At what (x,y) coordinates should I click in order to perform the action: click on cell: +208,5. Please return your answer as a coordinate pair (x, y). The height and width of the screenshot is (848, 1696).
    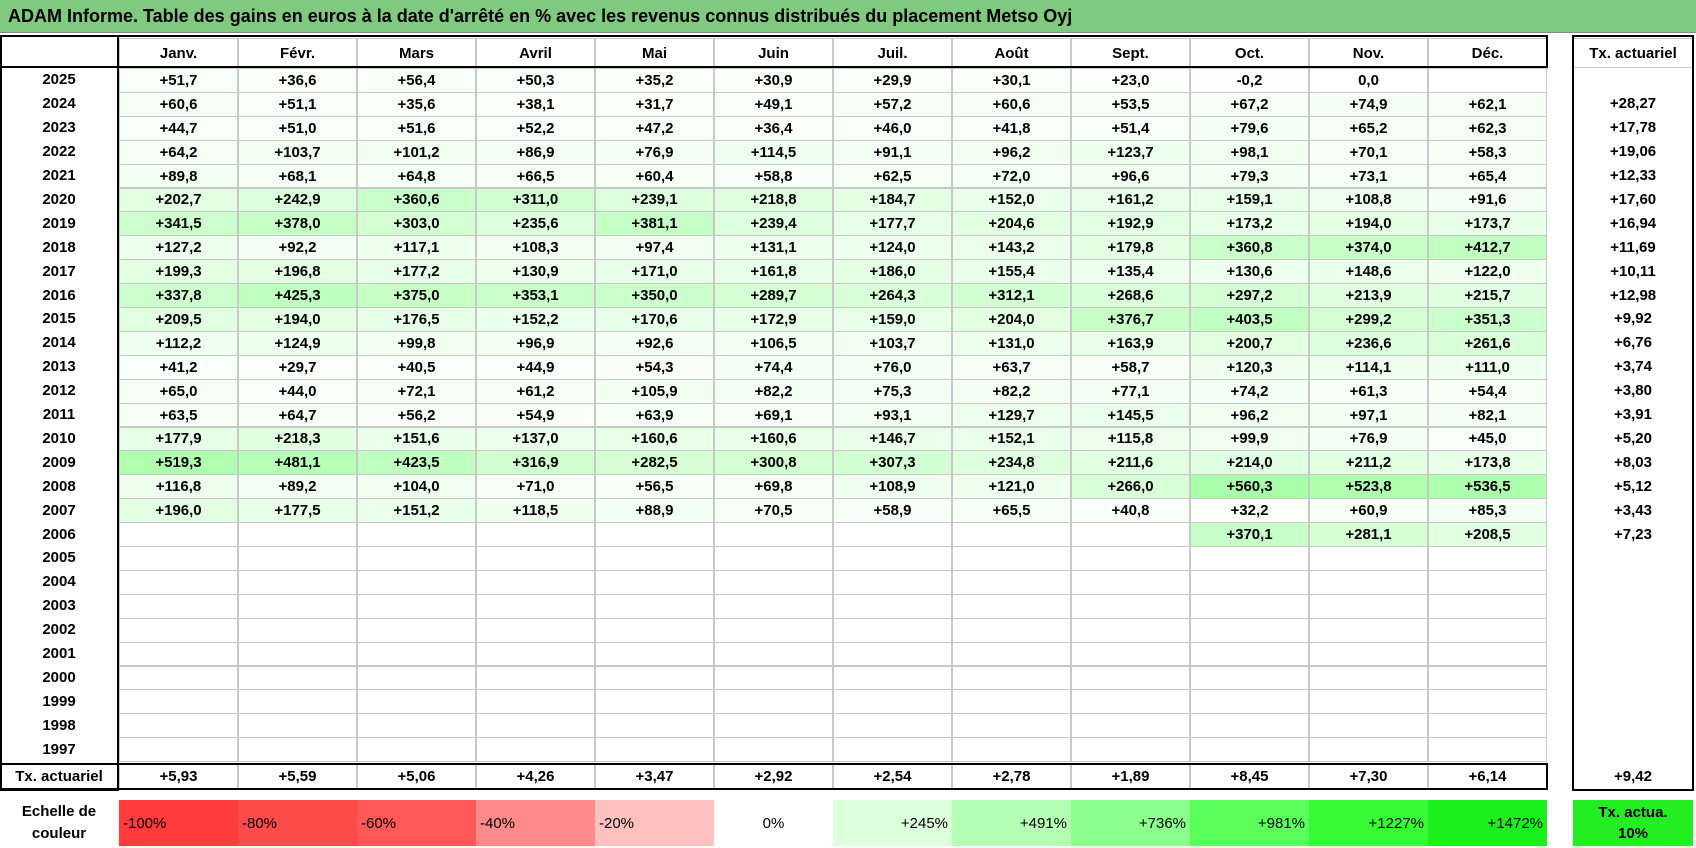
    Looking at the image, I should click on (1487, 534).